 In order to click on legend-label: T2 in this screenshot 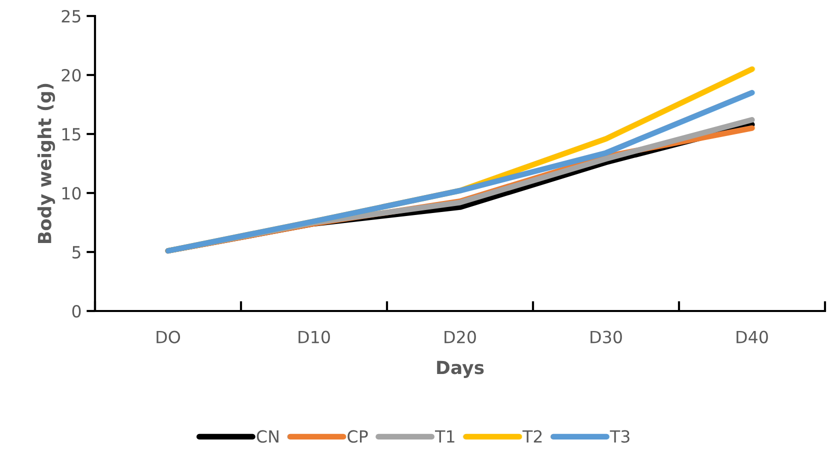, I will do `click(532, 436)`.